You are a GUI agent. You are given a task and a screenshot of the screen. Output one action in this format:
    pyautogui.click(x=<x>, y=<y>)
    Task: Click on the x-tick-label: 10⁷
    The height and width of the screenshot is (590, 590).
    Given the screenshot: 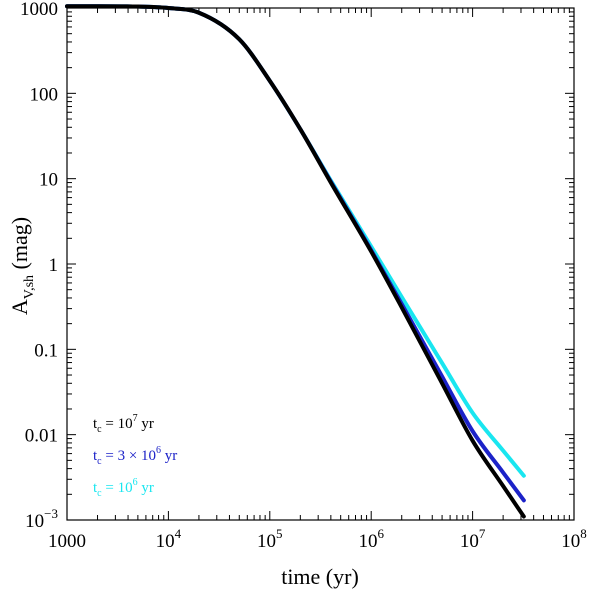 What is the action you would take?
    pyautogui.click(x=473, y=539)
    